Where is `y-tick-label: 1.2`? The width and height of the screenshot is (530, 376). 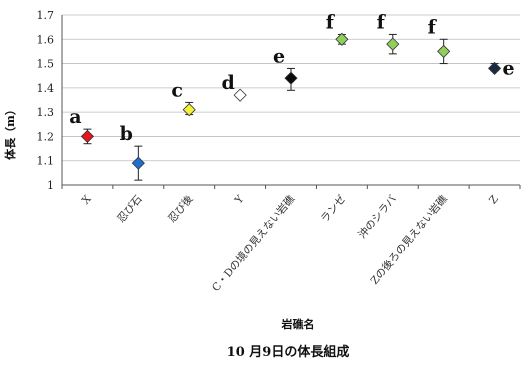 y-tick-label: 1.2 is located at coordinates (46, 136).